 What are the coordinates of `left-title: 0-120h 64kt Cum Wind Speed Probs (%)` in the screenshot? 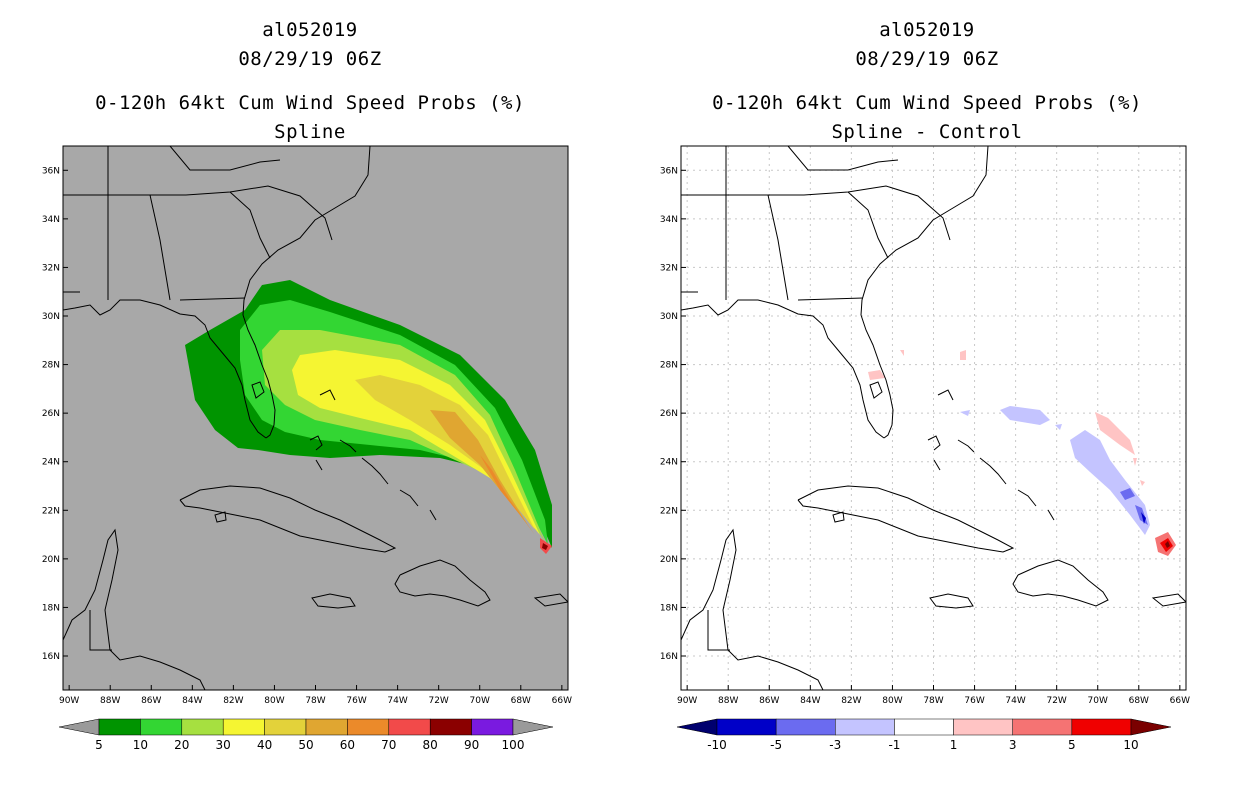 It's located at (310, 103).